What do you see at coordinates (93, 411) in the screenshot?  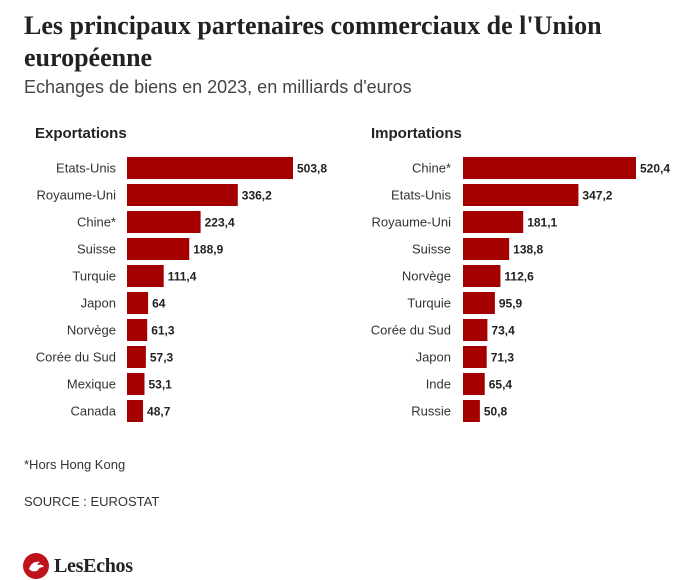 I see `category-label: Canada` at bounding box center [93, 411].